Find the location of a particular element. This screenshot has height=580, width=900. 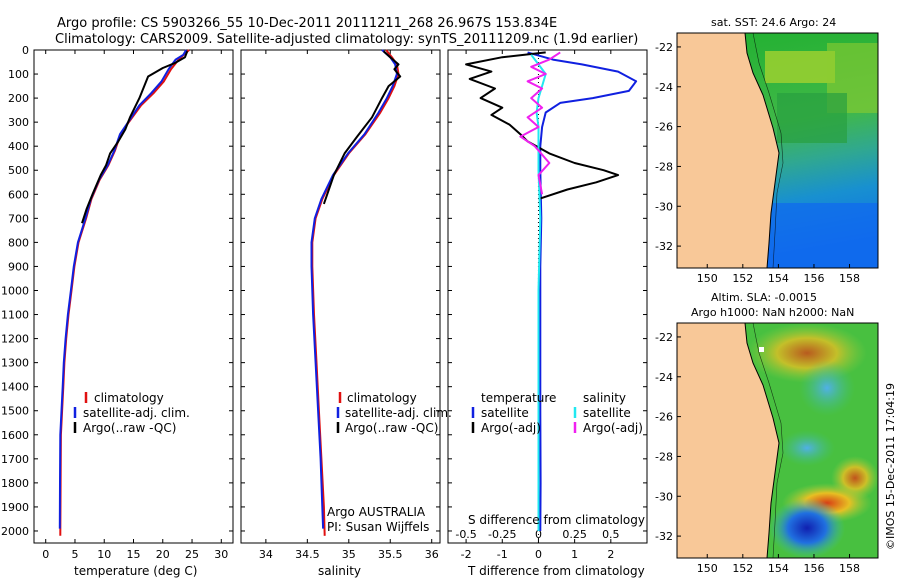

depth-tick-label: 1700 is located at coordinates (15, 459).